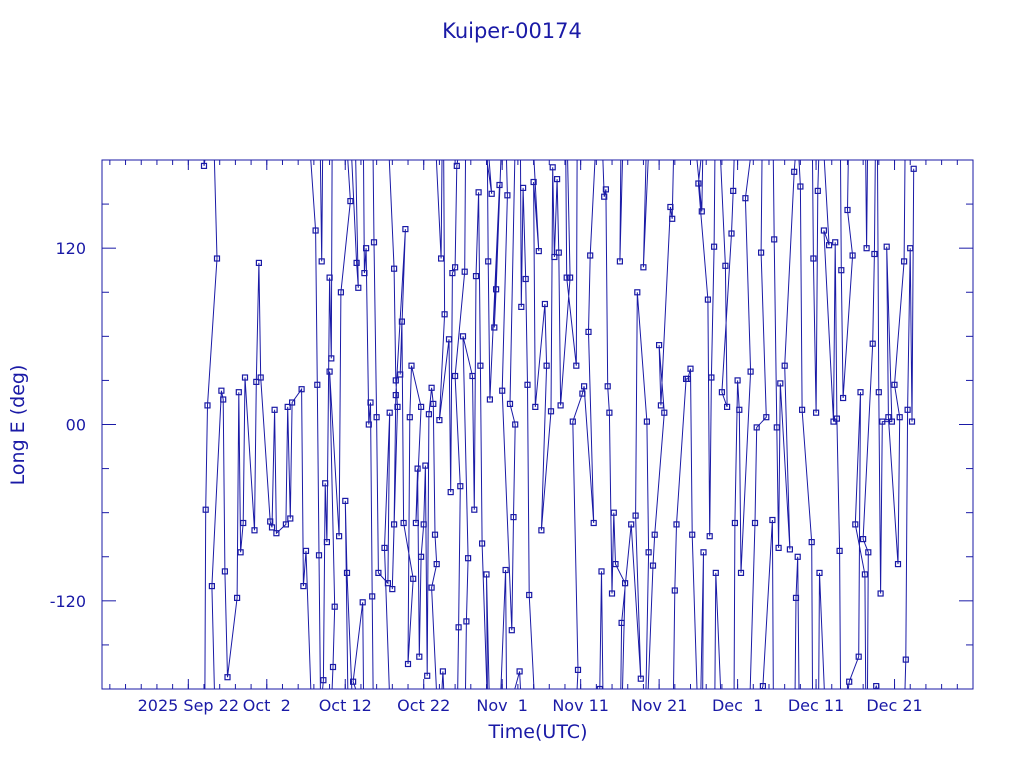 Image resolution: width=1024 pixels, height=768 pixels. Describe the element at coordinates (76, 425) in the screenshot. I see `y-tick-label: 00` at that location.